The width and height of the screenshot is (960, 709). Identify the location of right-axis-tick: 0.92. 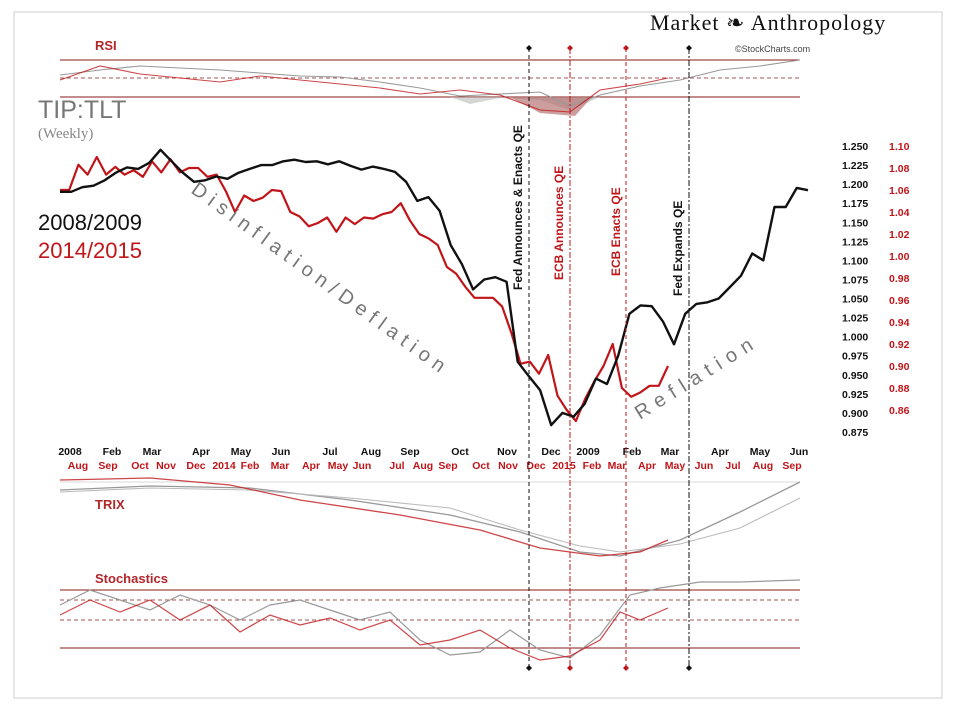
(899, 345).